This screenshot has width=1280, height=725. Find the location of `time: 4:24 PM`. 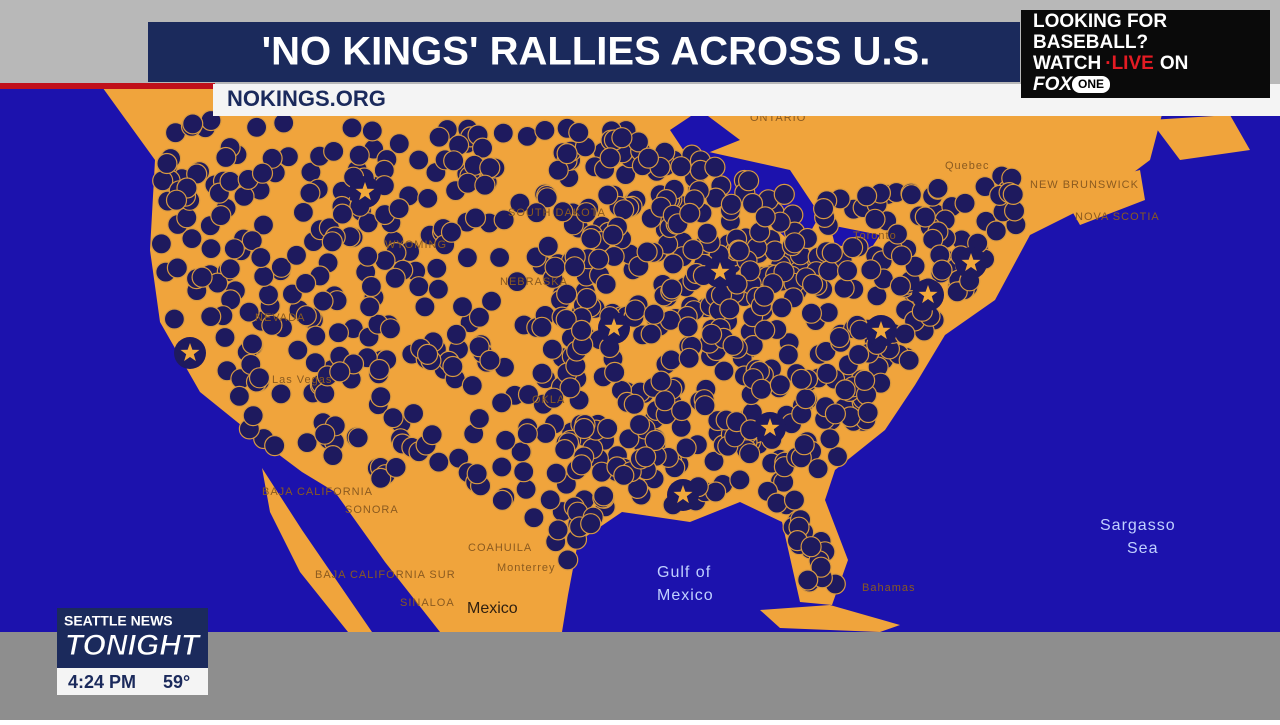

time: 4:24 PM is located at coordinates (102, 682).